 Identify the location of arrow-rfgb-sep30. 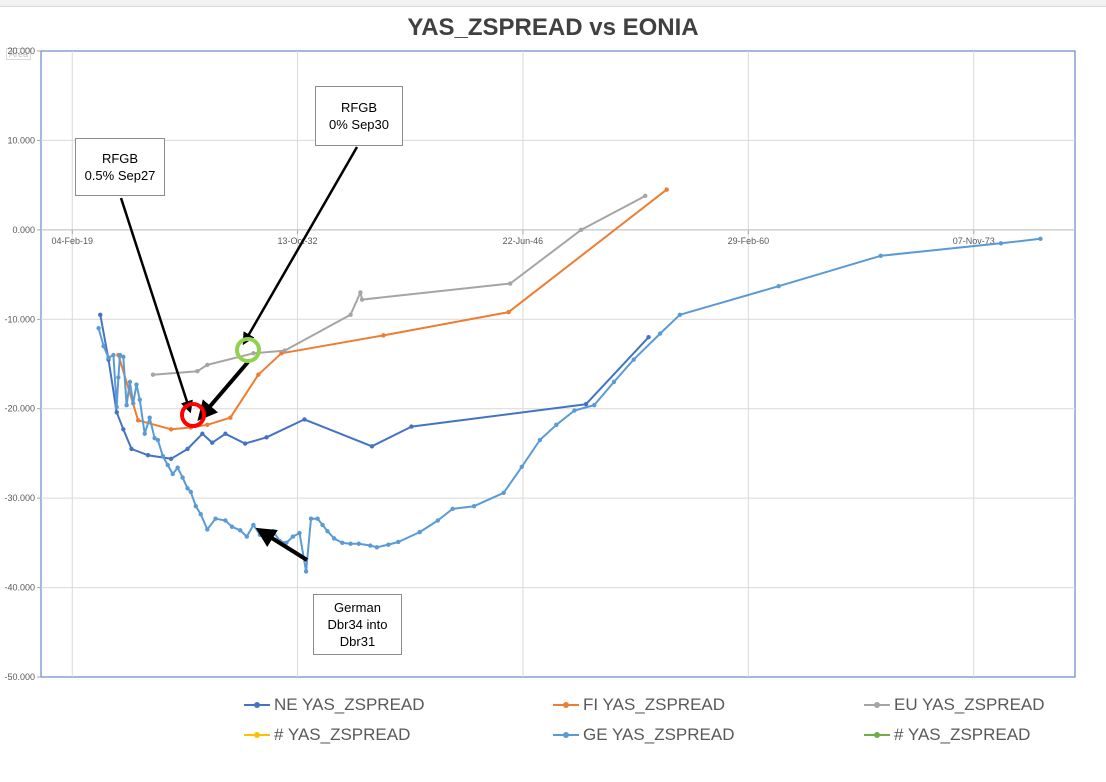
(300, 246).